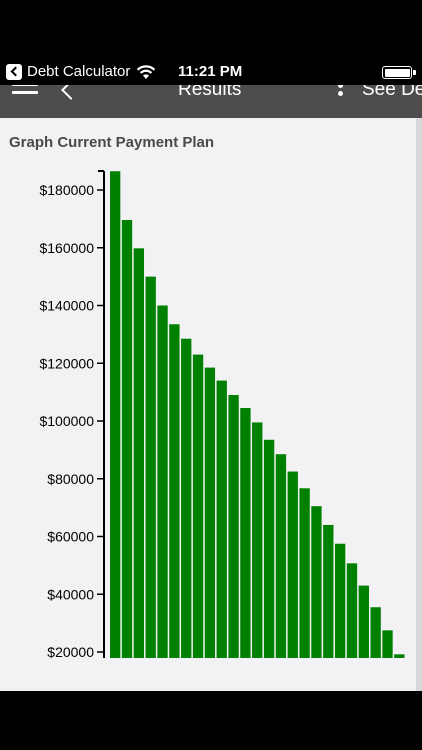  Describe the element at coordinates (66, 190) in the screenshot. I see `y-tick-label: $180000` at that location.